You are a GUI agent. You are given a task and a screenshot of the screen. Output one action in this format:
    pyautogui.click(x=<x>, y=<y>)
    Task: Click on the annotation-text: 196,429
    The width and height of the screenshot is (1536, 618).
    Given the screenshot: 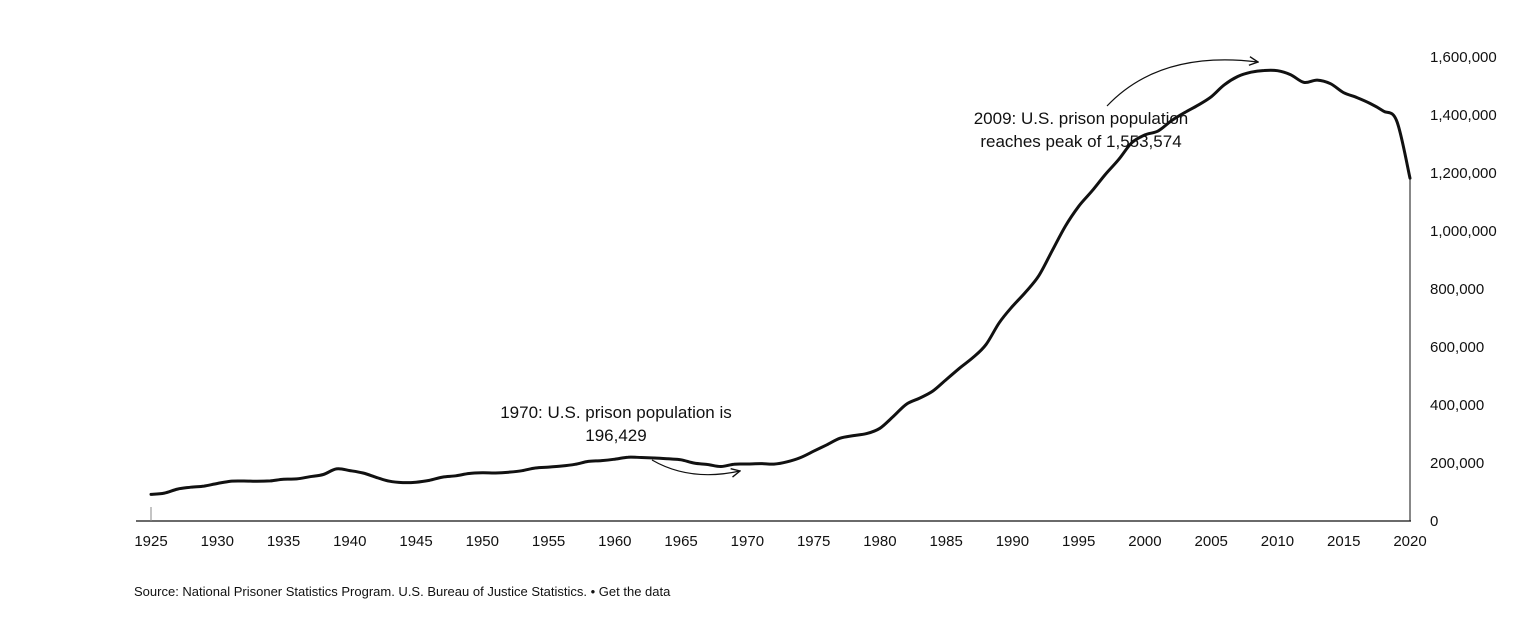 What is the action you would take?
    pyautogui.click(x=615, y=435)
    